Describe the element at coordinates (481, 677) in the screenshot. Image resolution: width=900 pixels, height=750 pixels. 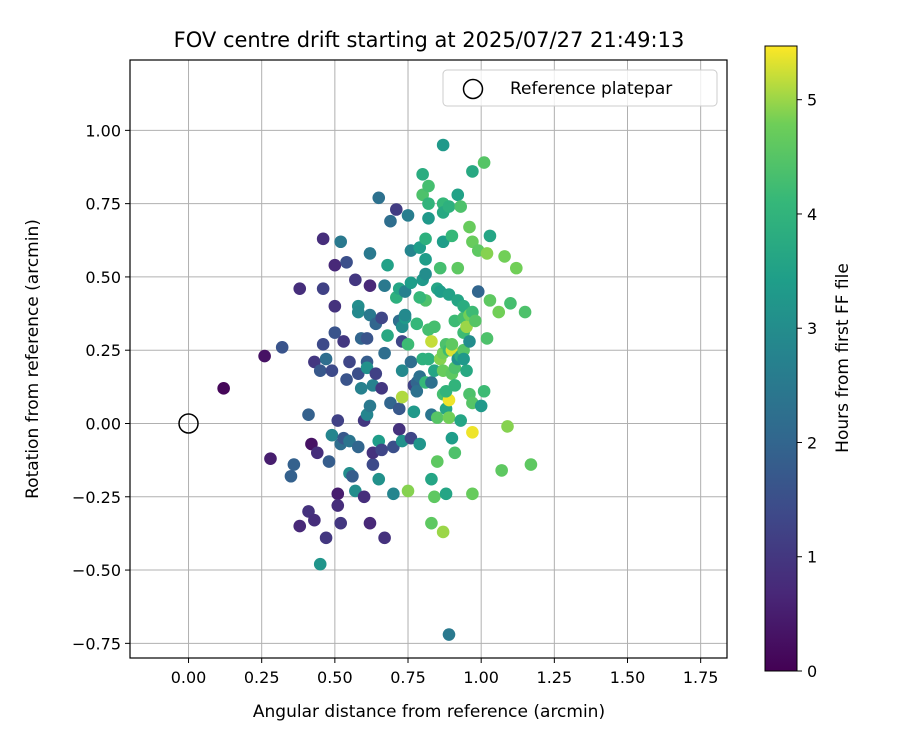
I see `x-tick-label: 1.00` at that location.